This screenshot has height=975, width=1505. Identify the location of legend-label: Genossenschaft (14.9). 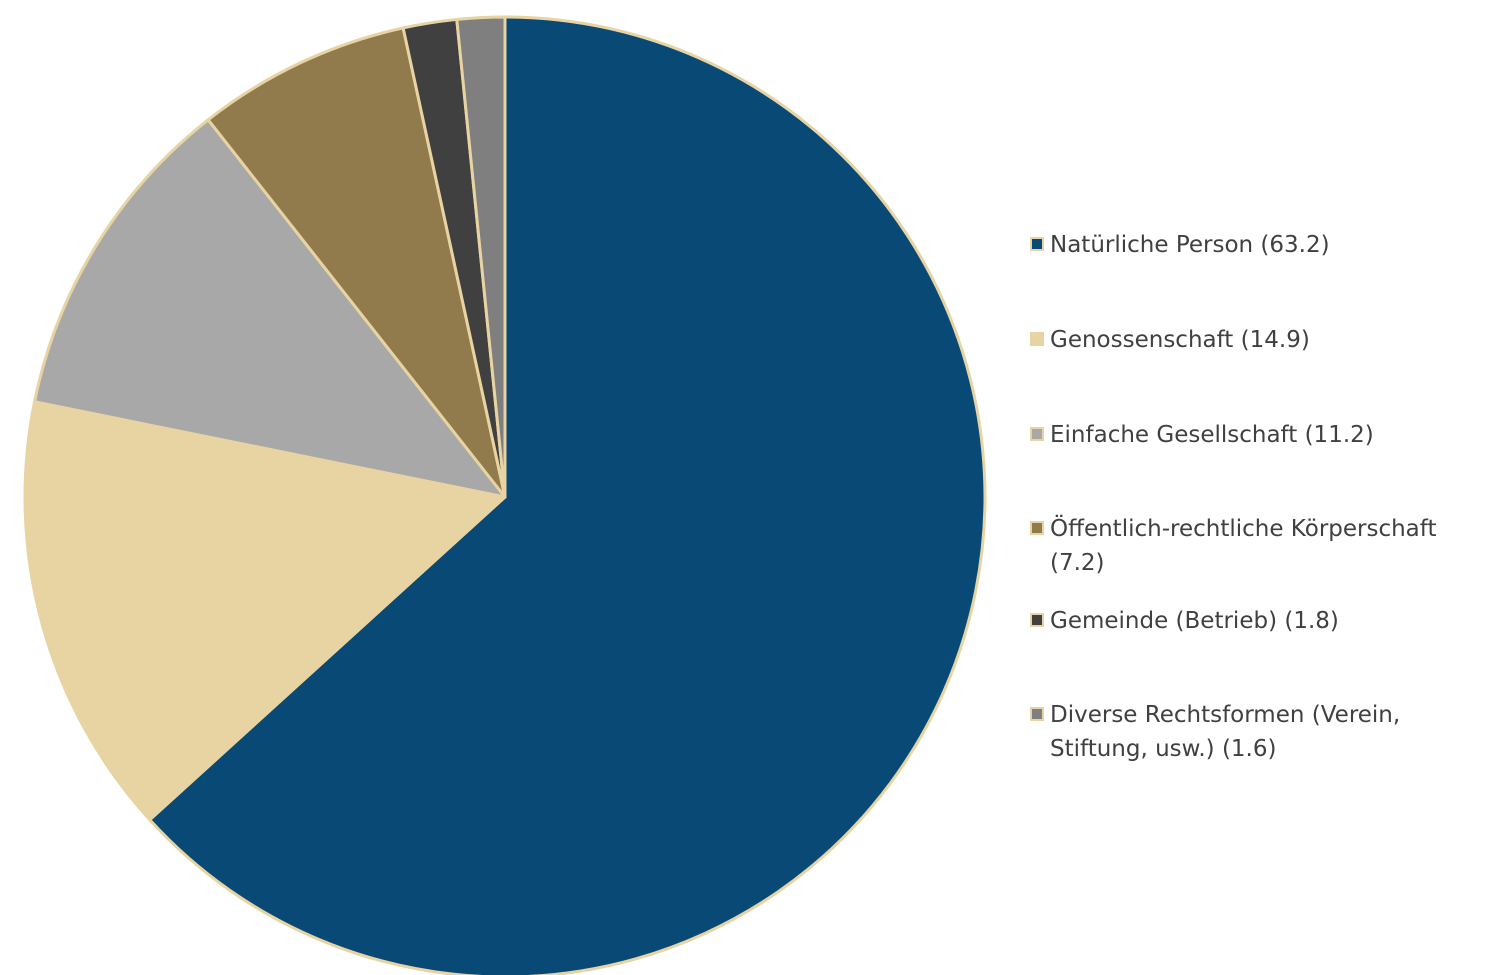
(1180, 340).